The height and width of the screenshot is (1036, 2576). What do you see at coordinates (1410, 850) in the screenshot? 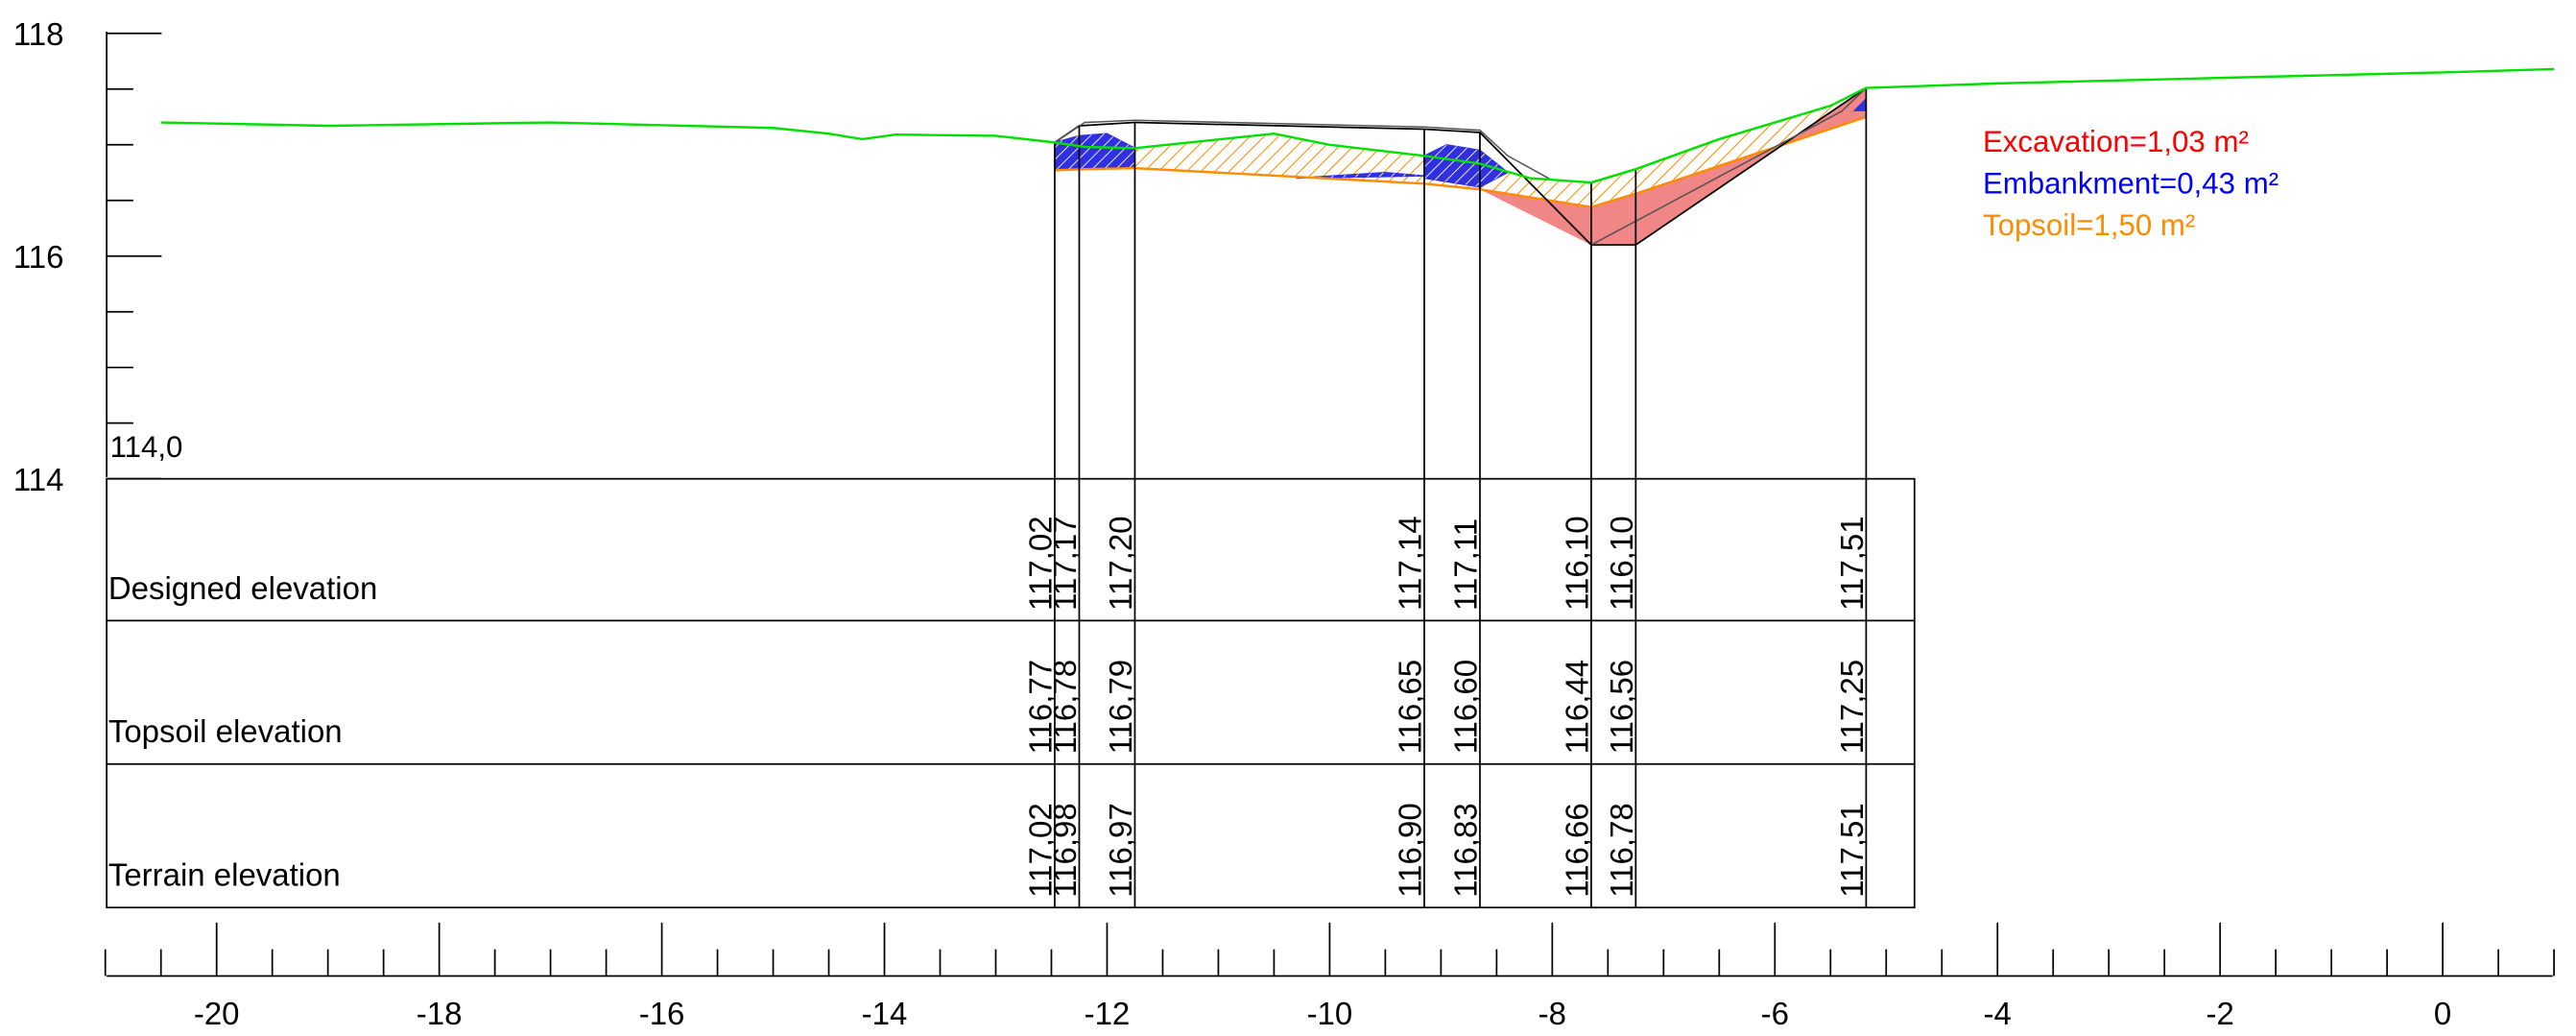
I see `table-cell-value: 116,90` at bounding box center [1410, 850].